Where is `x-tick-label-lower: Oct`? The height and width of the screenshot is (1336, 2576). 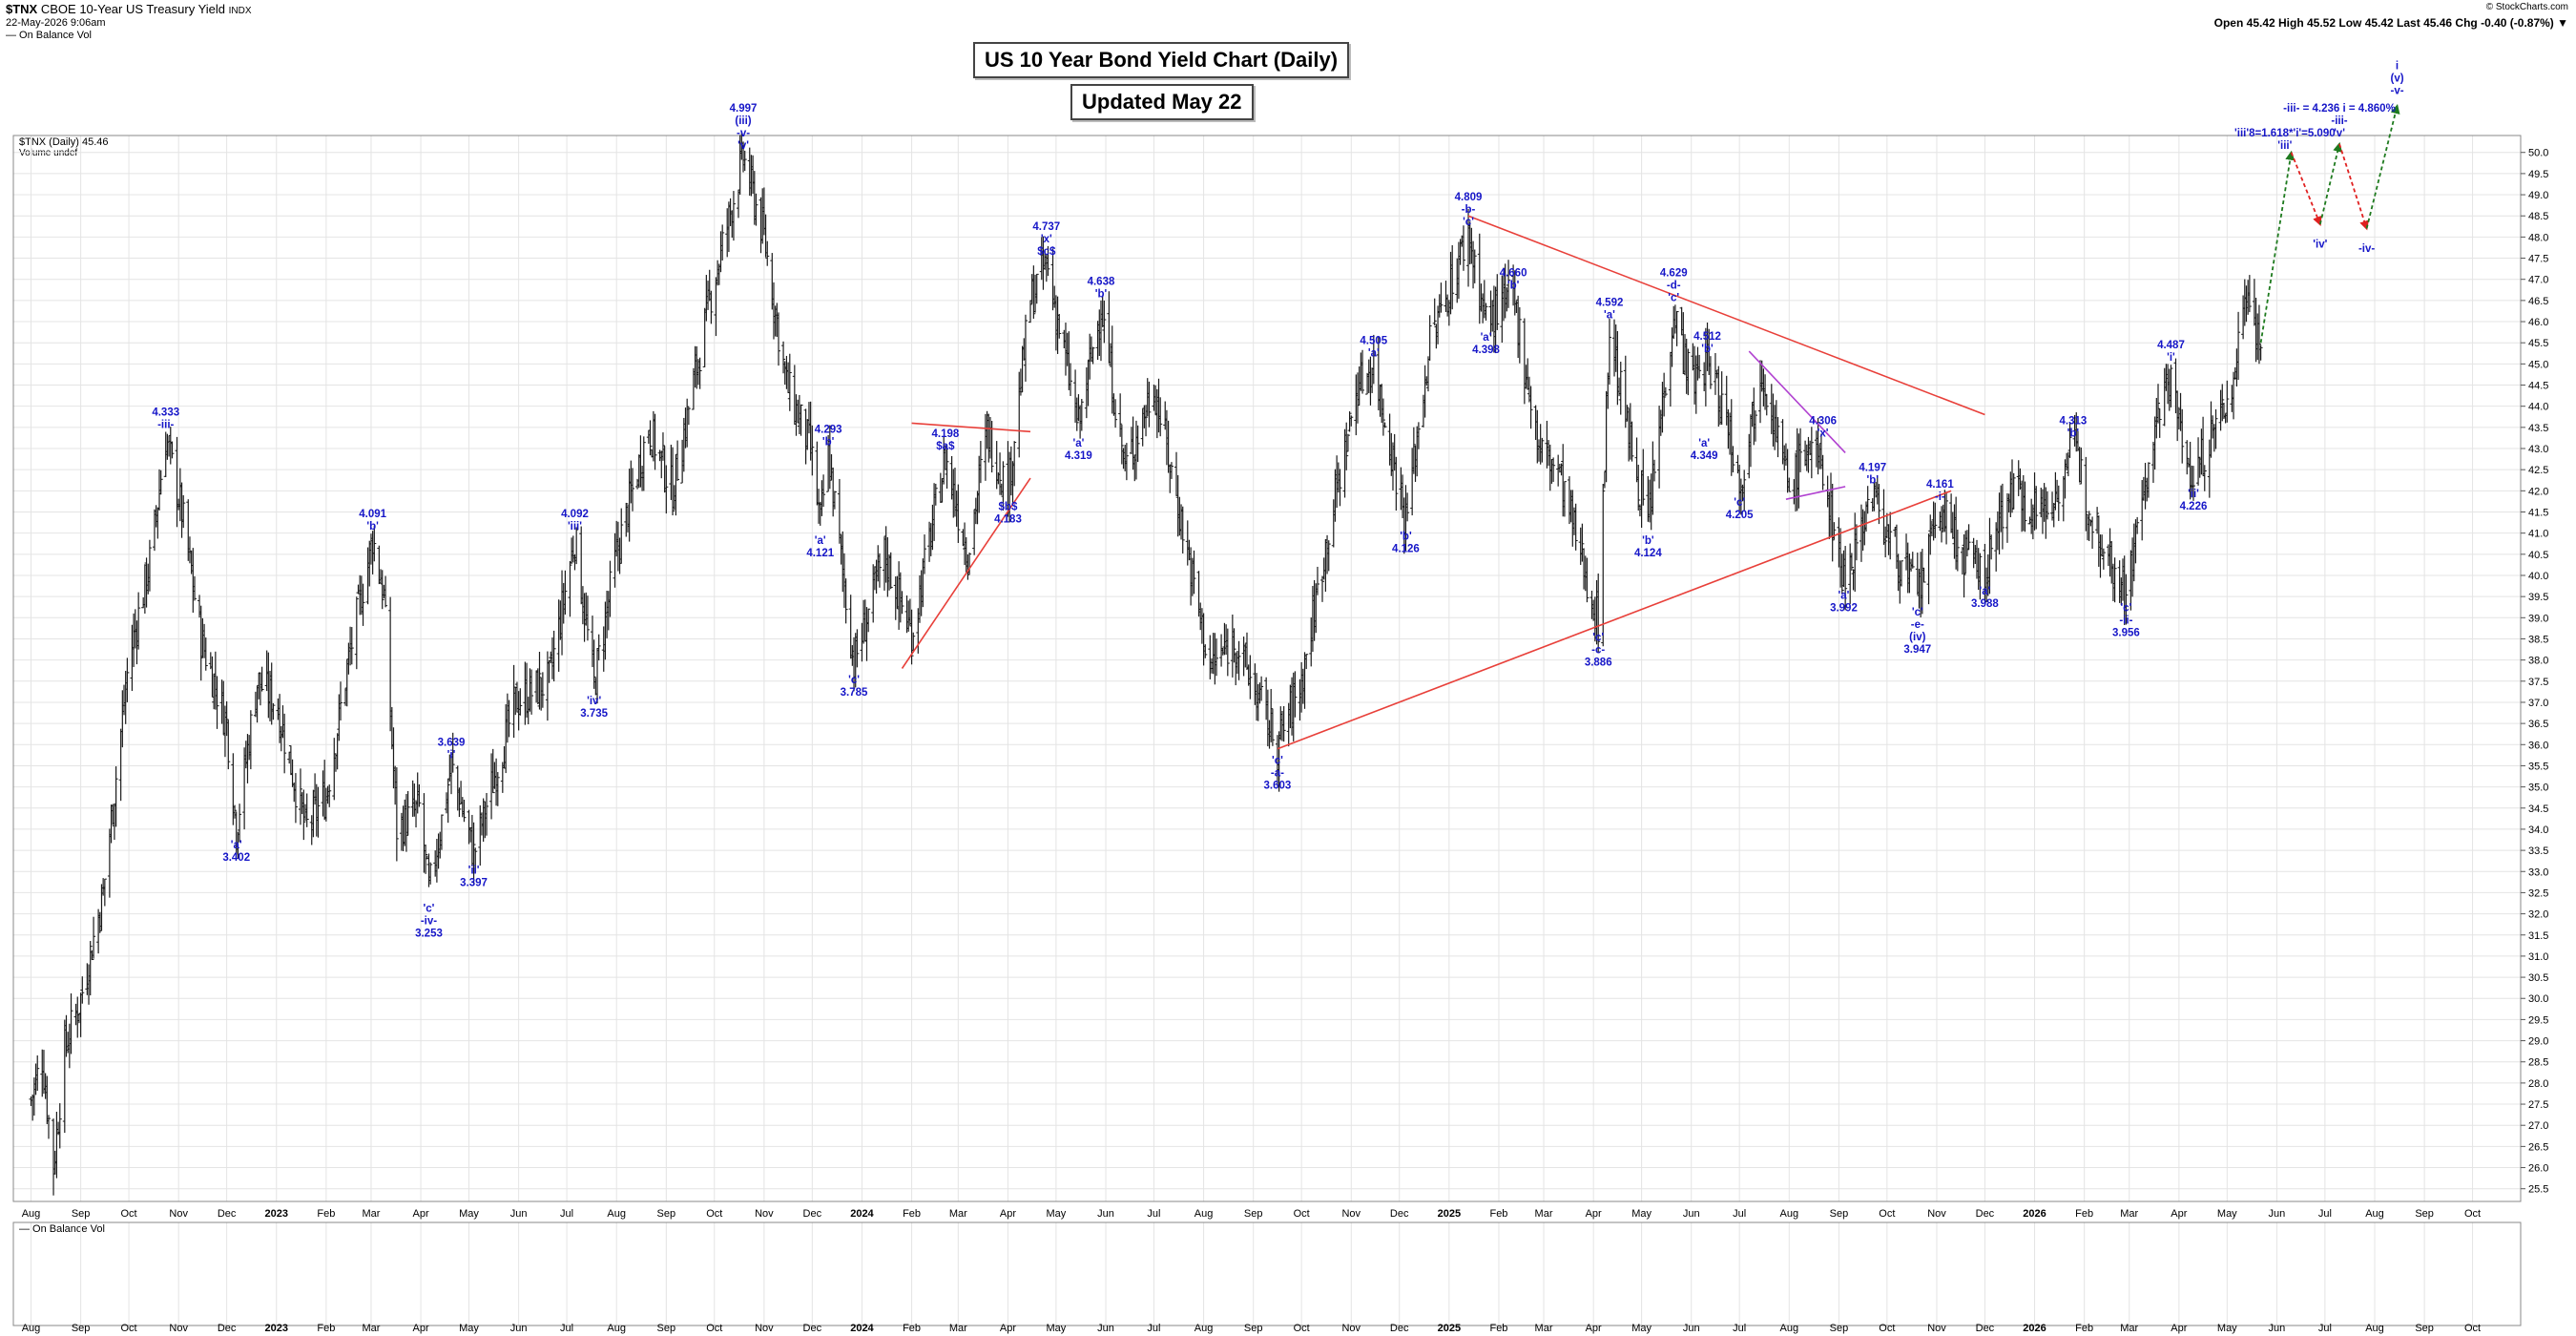 x-tick-label-lower: Oct is located at coordinates (1302, 1328).